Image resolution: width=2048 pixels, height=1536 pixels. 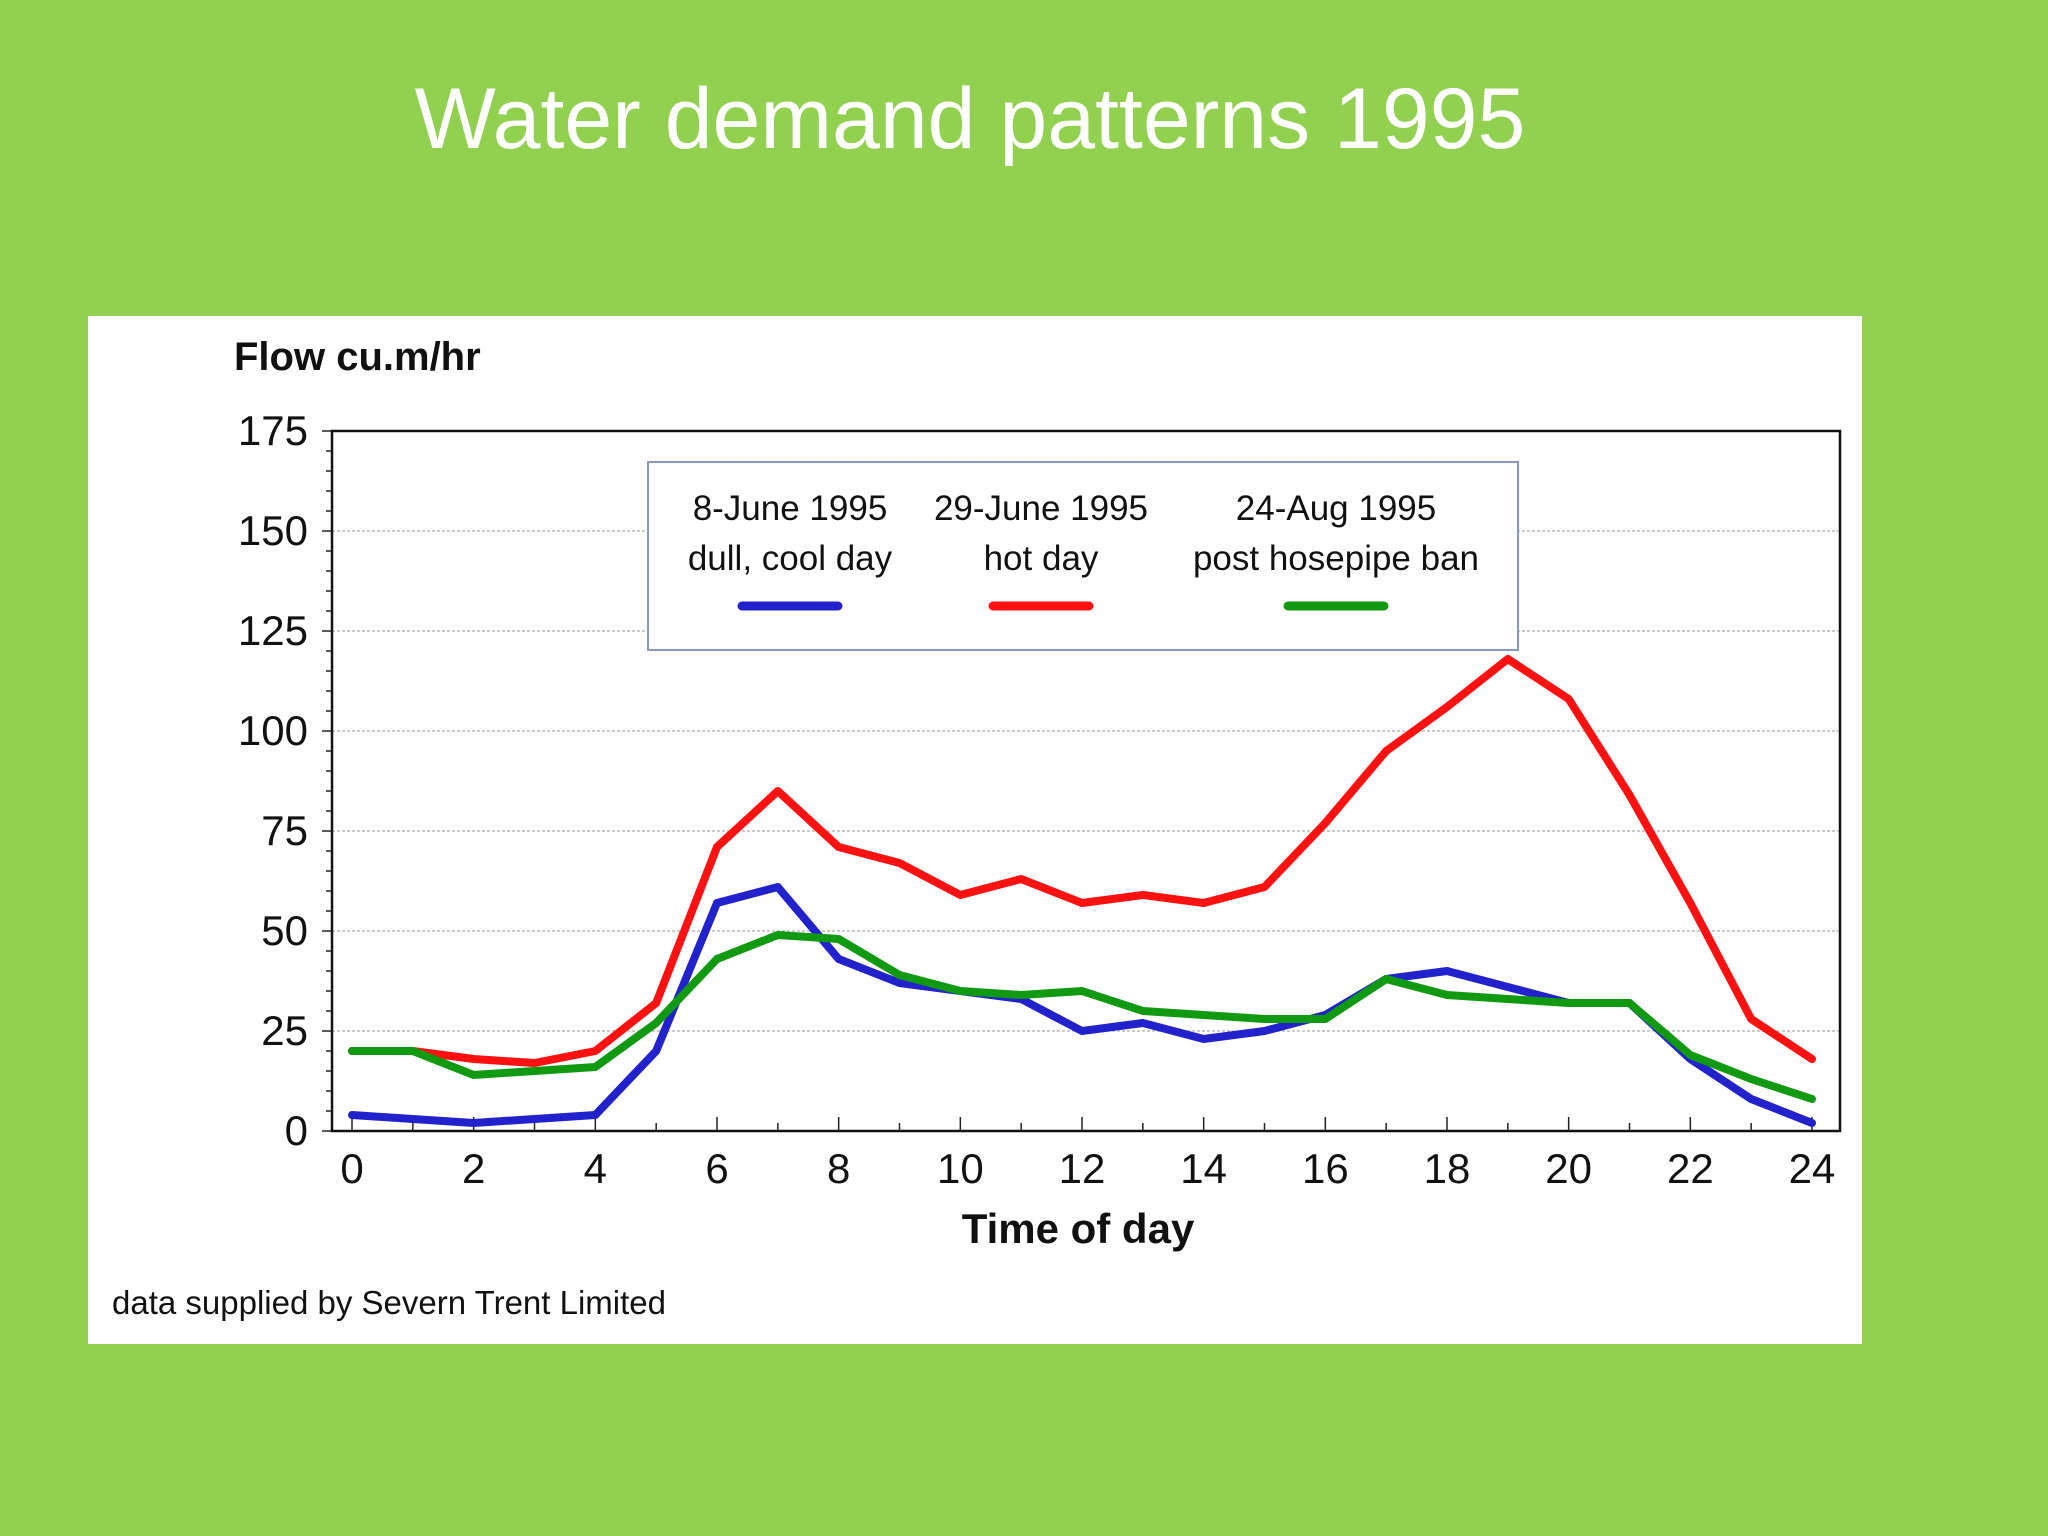 What do you see at coordinates (1447, 1168) in the screenshot?
I see `x-tick-label: 18` at bounding box center [1447, 1168].